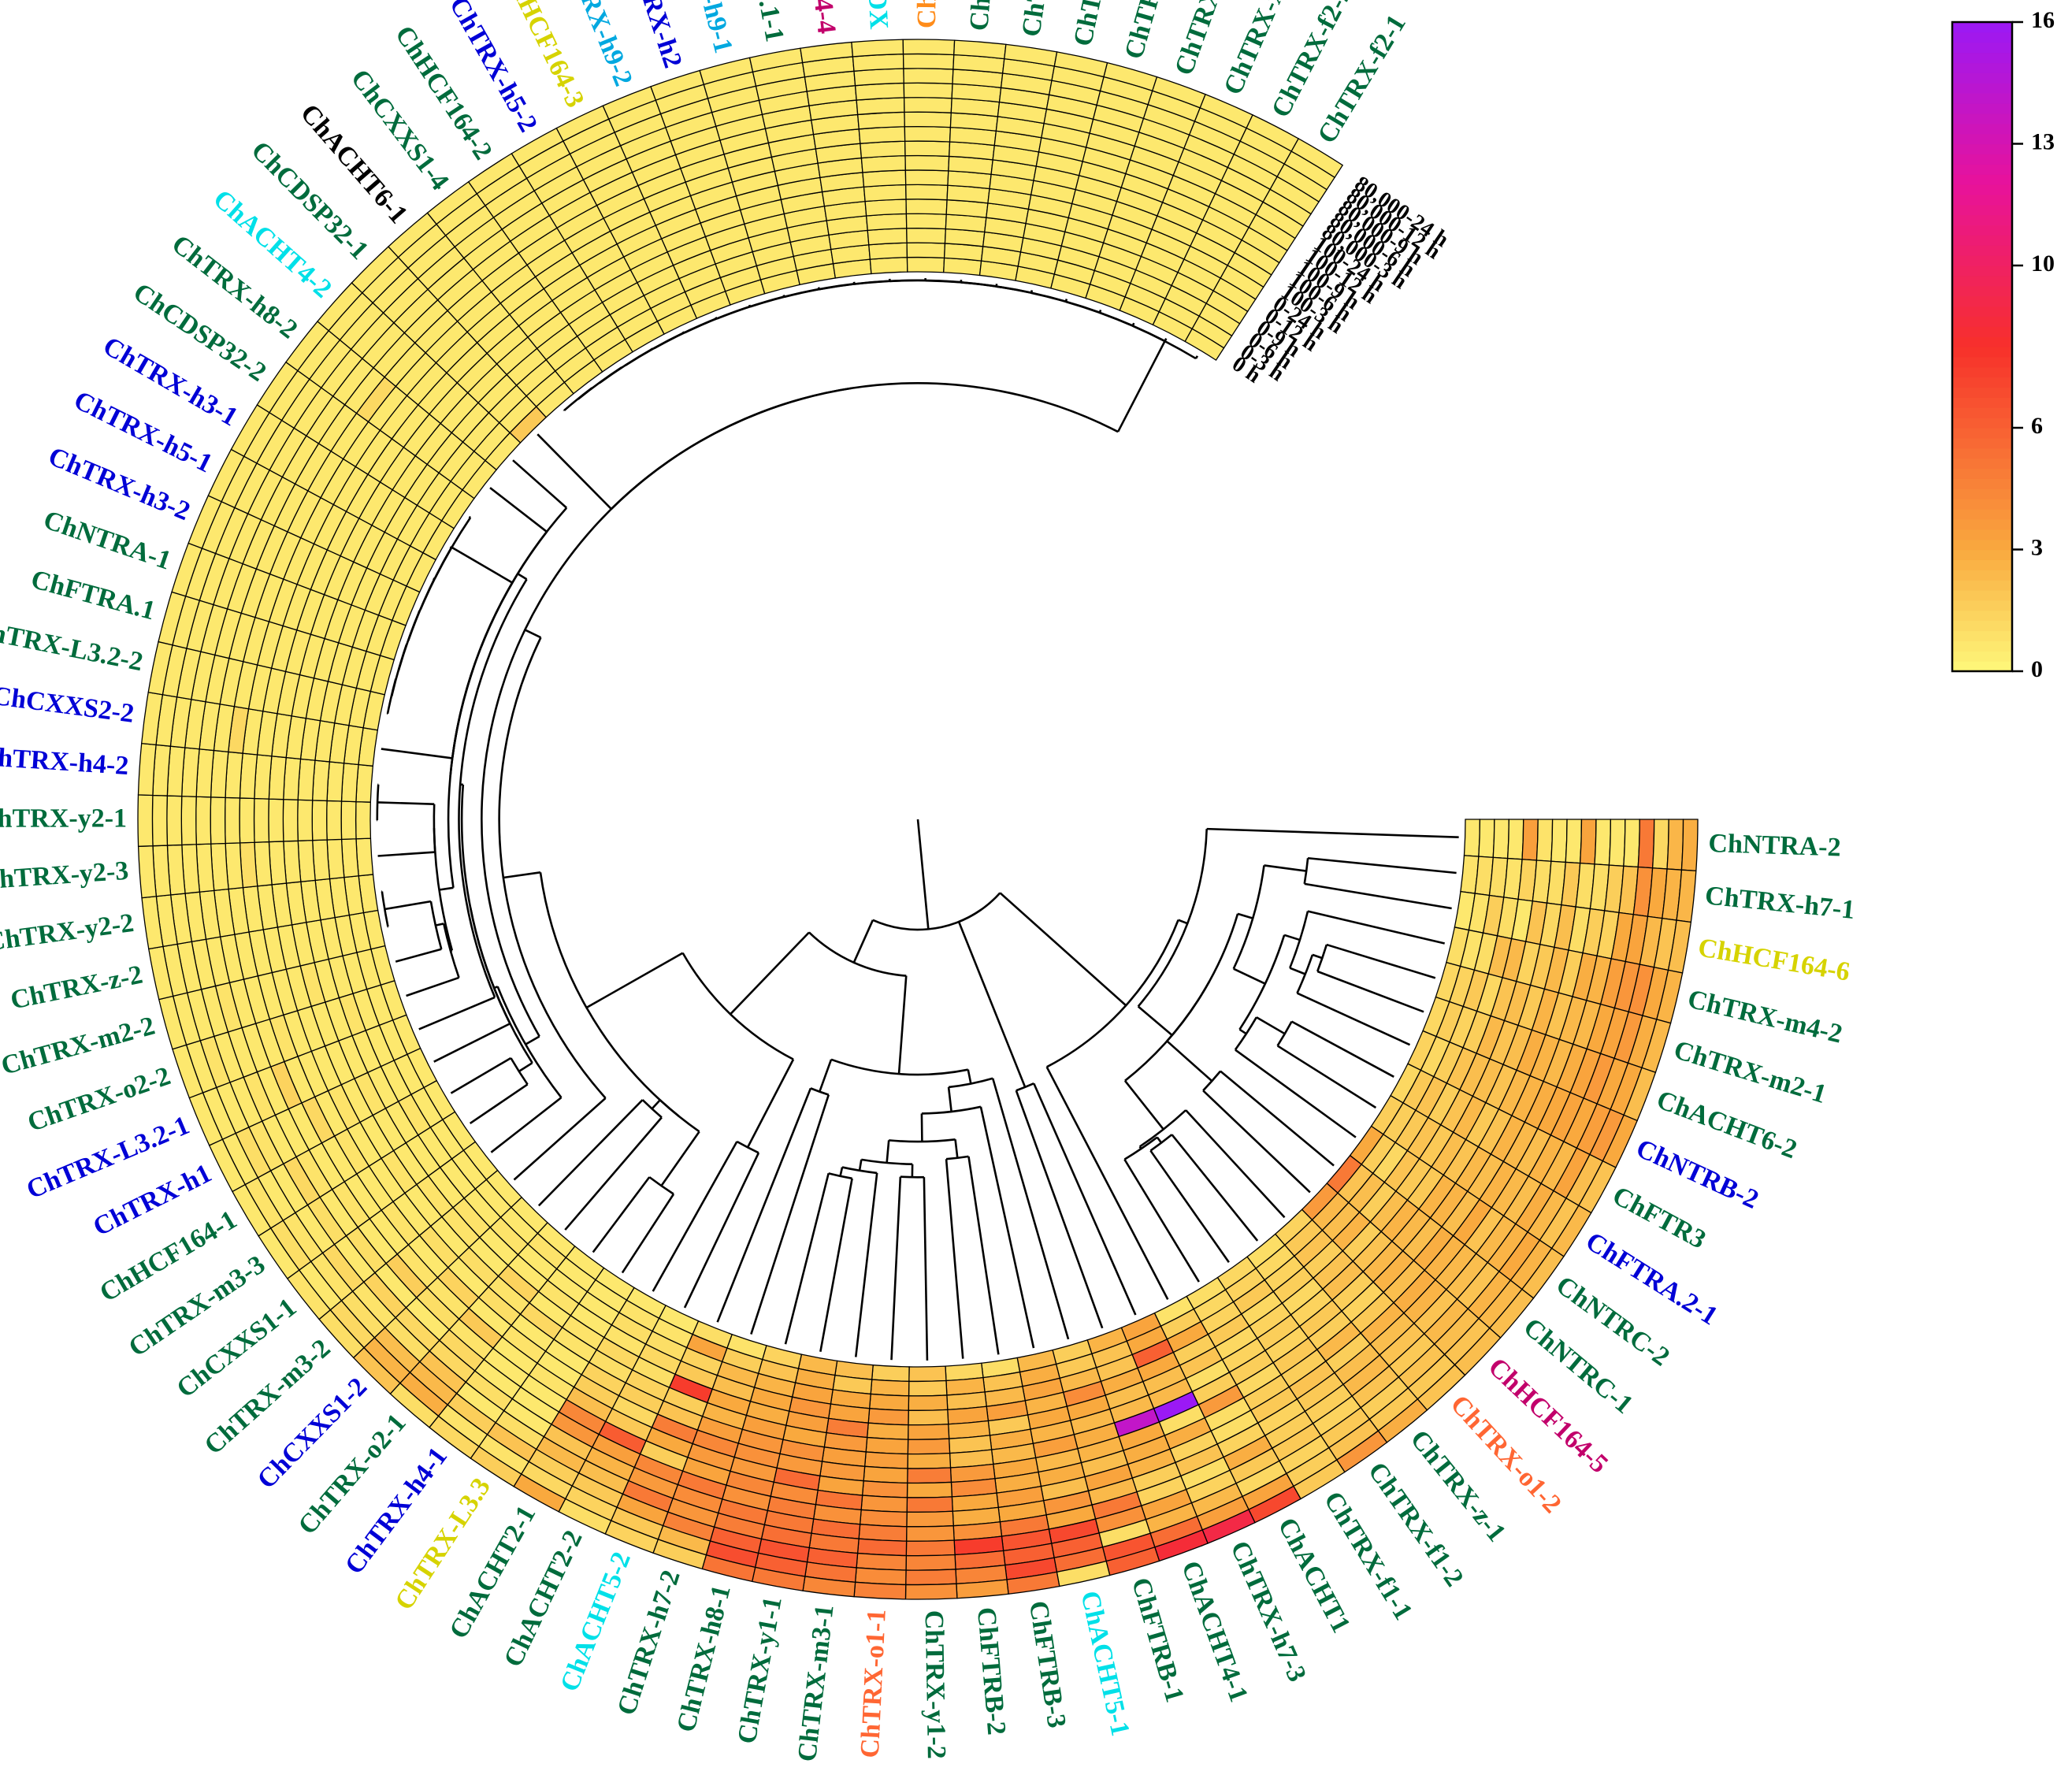  Describe the element at coordinates (107, 540) in the screenshot. I see `gene-label: ChNTRA-1` at that location.